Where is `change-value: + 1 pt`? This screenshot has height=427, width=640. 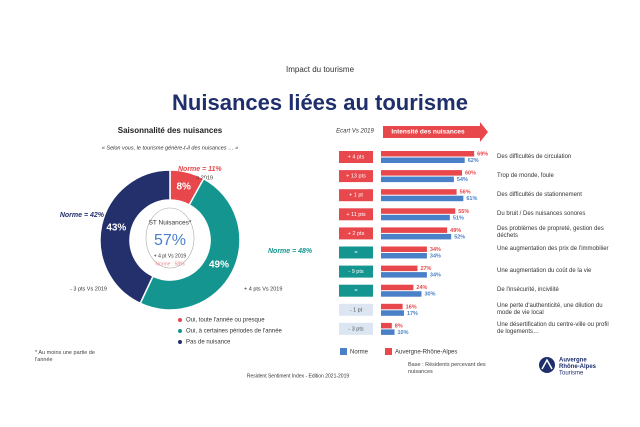
change-value: + 1 pt is located at coordinates (356, 196).